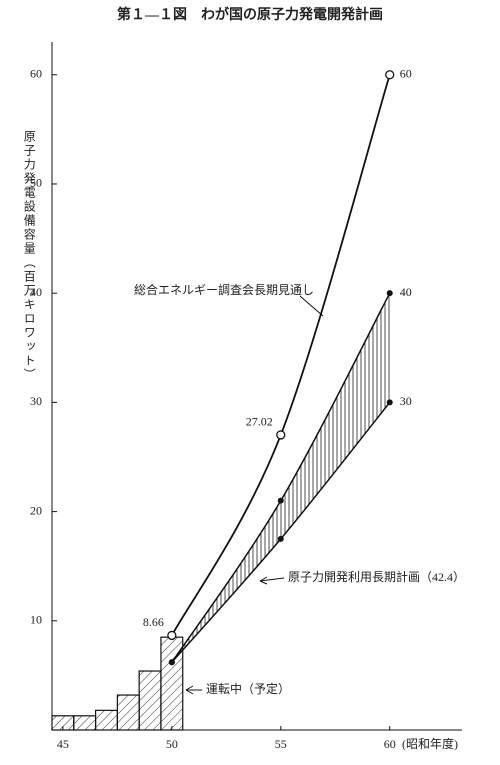 The image size is (500, 765). What do you see at coordinates (36, 401) in the screenshot?
I see `y-tick-label: 30` at bounding box center [36, 401].